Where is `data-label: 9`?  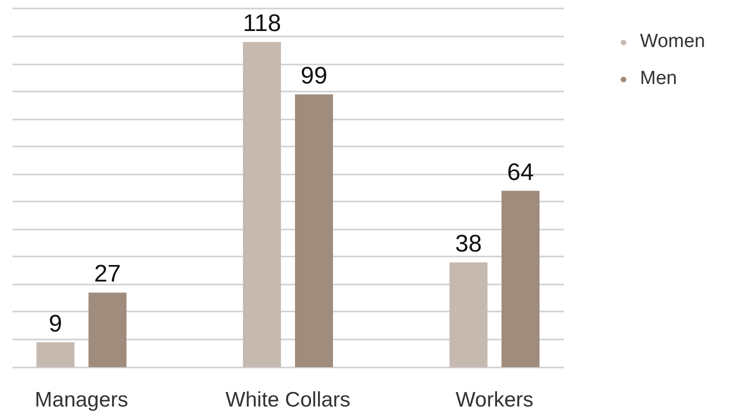 data-label: 9 is located at coordinates (55, 324).